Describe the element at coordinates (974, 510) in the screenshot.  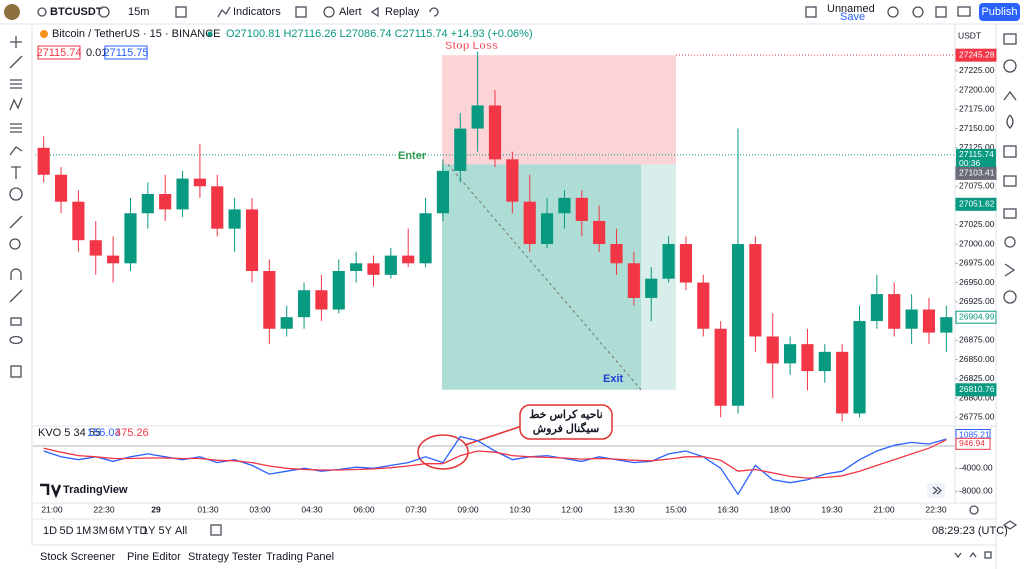
I see `axis-settings` at that location.